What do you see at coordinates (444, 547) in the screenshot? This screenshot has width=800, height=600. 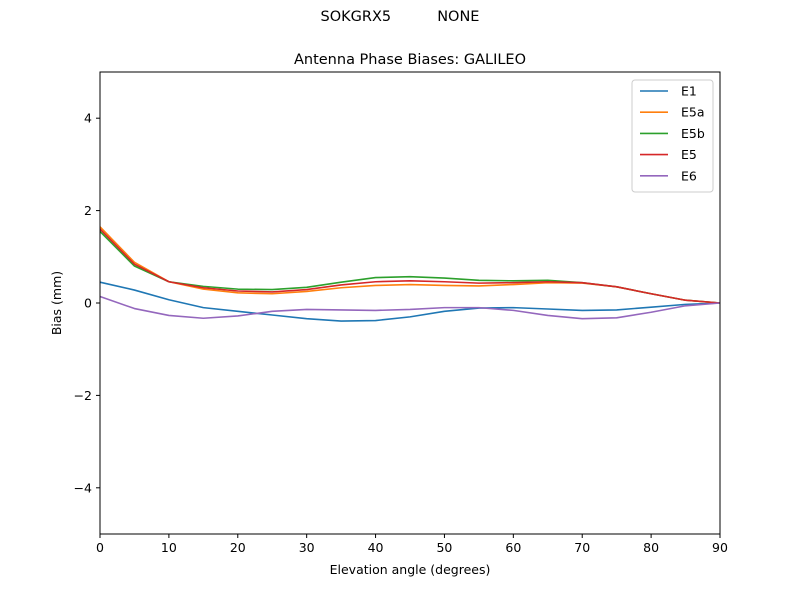 I see `x-tick-label: 50` at bounding box center [444, 547].